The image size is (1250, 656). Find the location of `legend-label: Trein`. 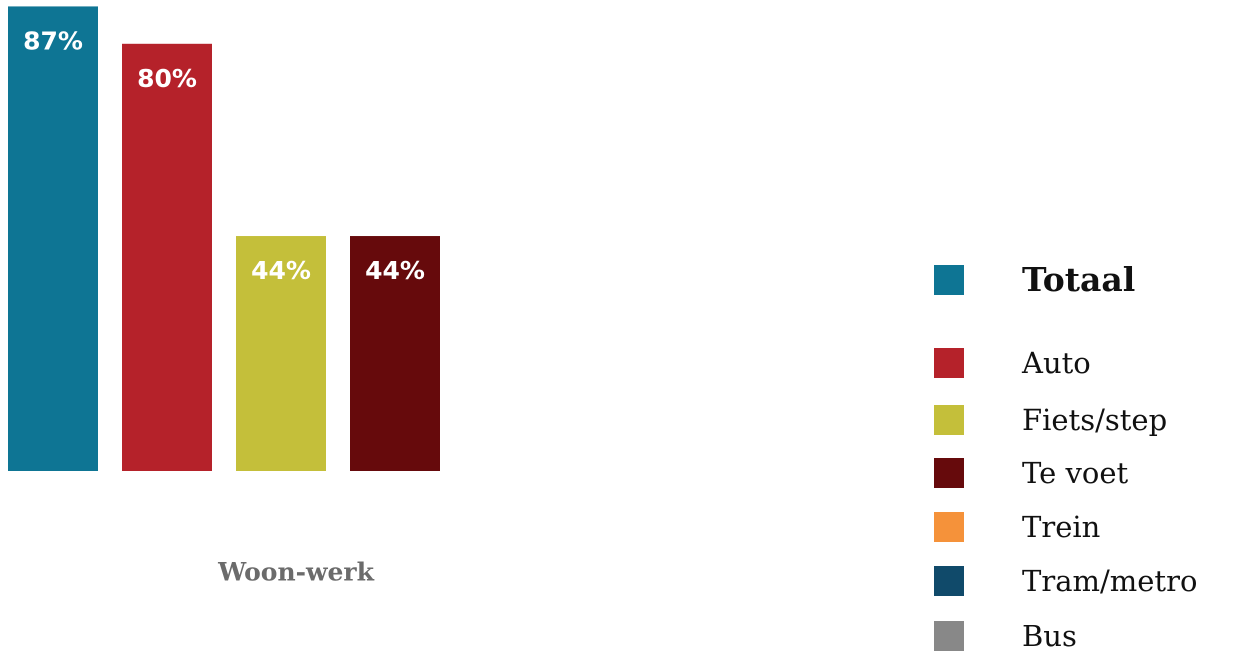

legend-label: Trein is located at coordinates (1061, 527).